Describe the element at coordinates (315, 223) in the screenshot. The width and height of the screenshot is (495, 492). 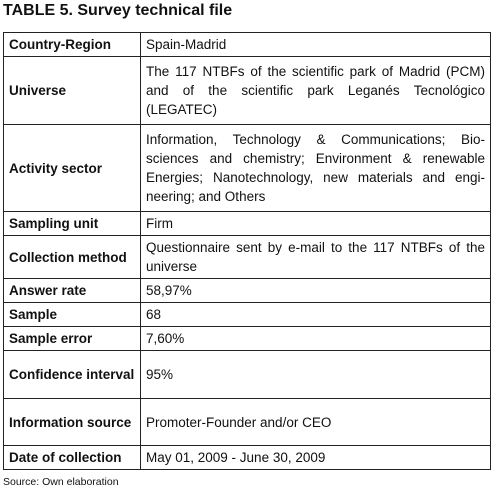
I see `row-value: Firm` at that location.